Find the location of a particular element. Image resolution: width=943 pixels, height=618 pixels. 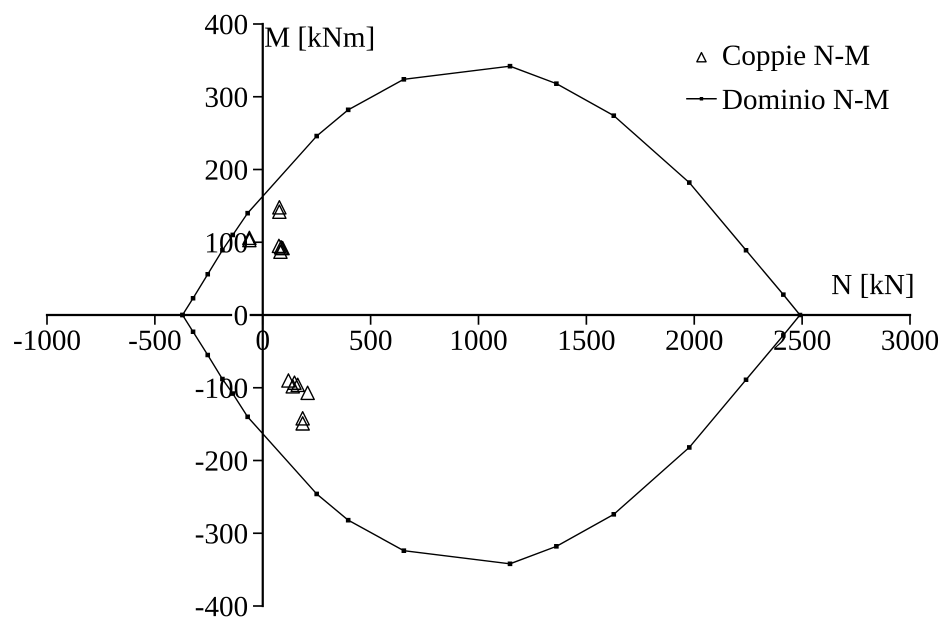

x-tick-label: -500 is located at coordinates (154, 340).